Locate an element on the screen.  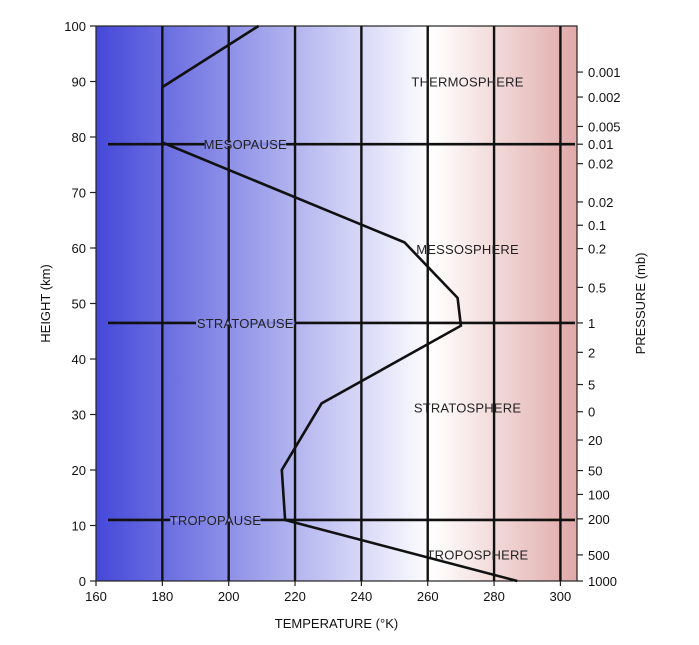
y-tick-label-0: 0 is located at coordinates (82, 581).